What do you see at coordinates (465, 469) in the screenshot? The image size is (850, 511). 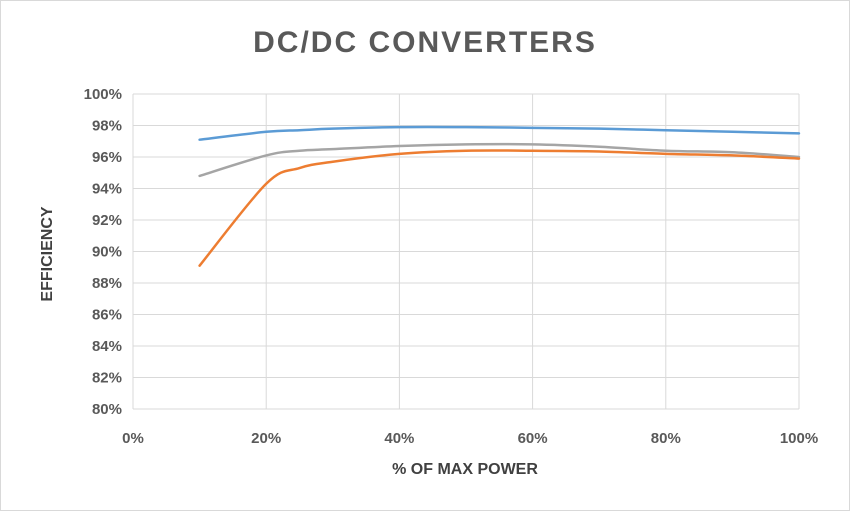 I see `x-axis-title: % OF MAX POWER` at bounding box center [465, 469].